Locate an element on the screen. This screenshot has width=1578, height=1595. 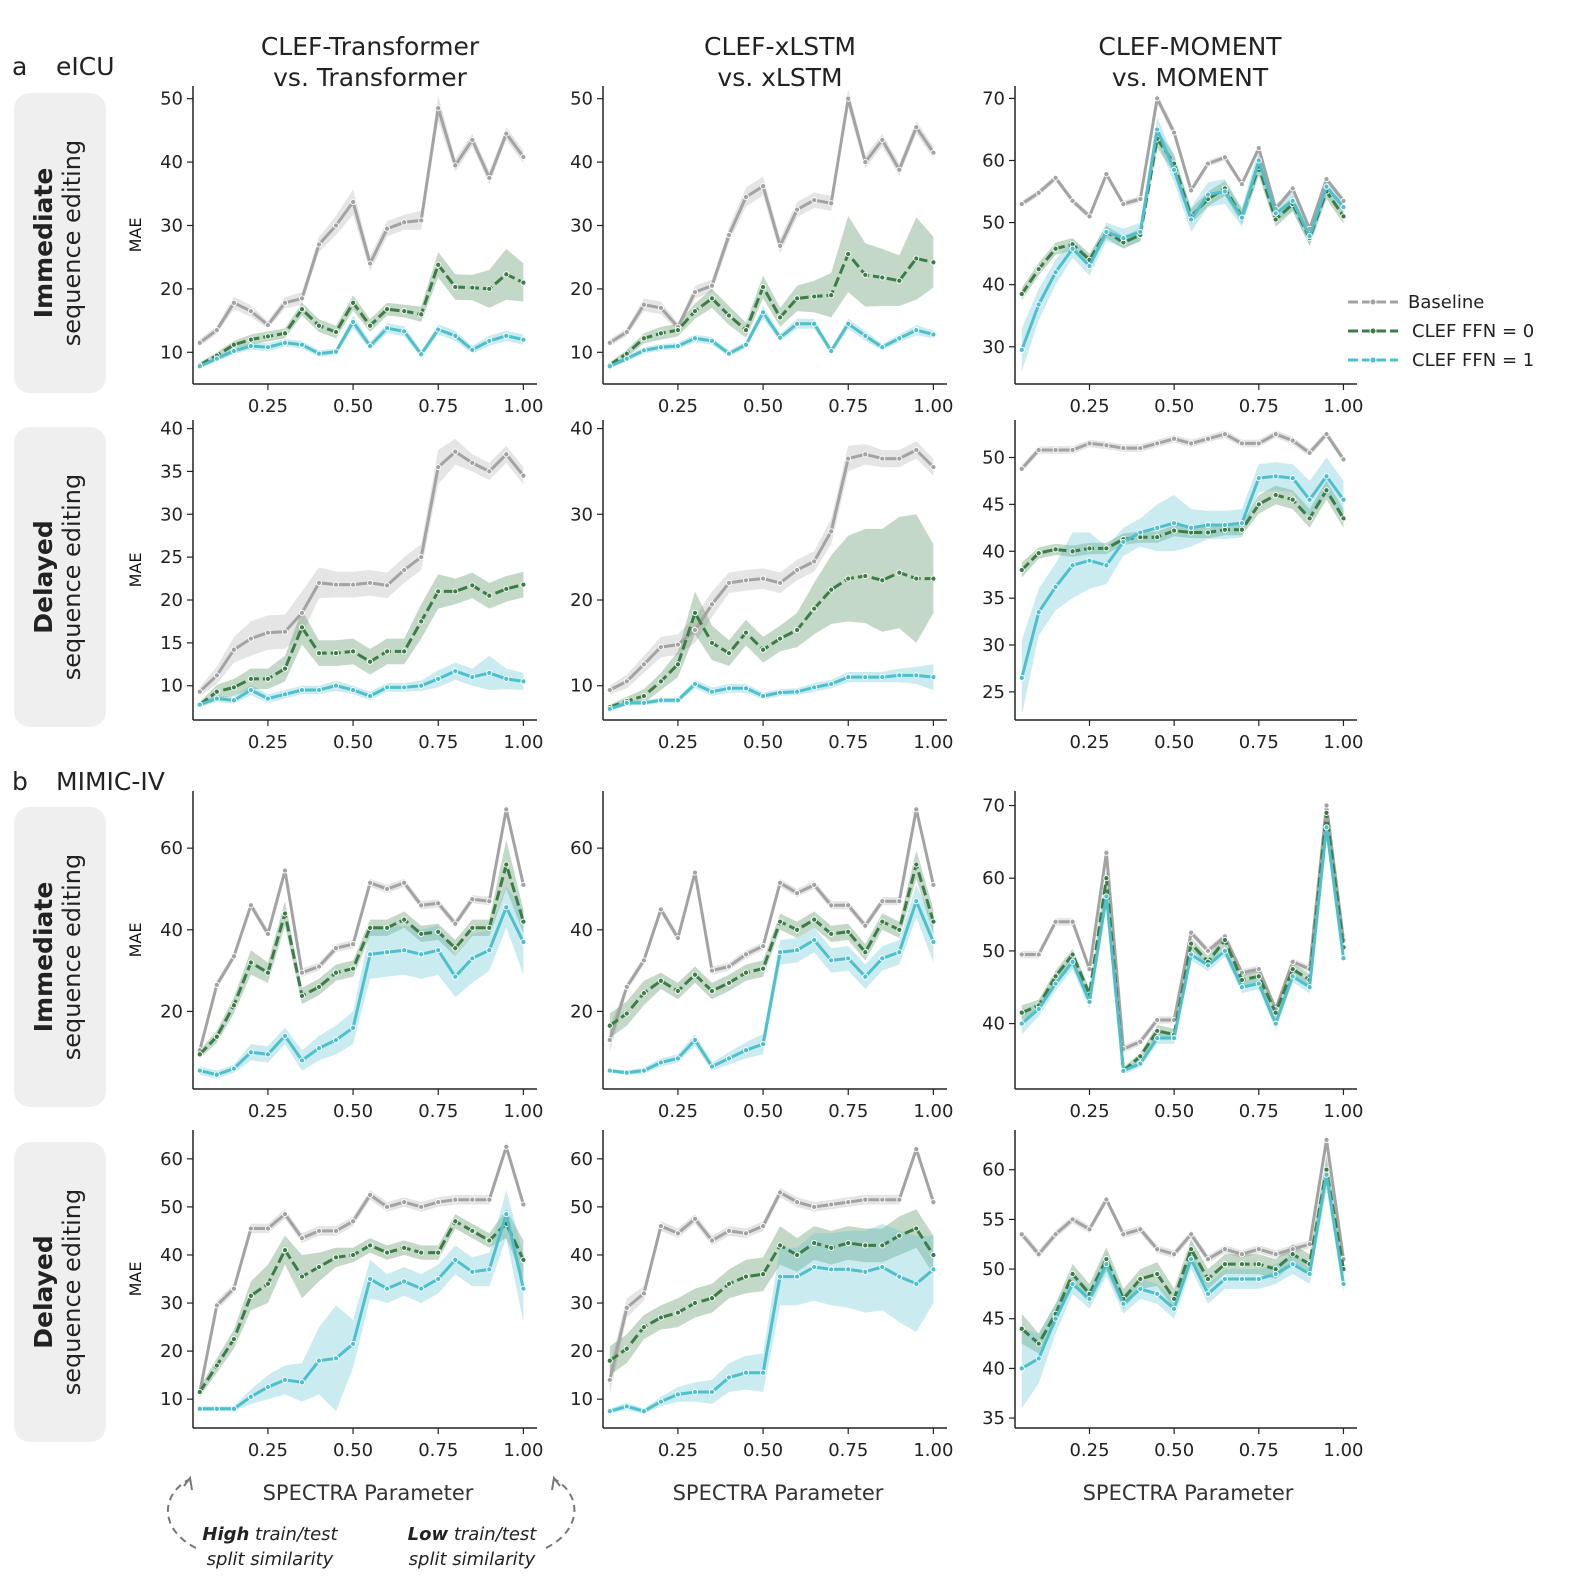
y-tick-label: 50 is located at coordinates (581, 99).